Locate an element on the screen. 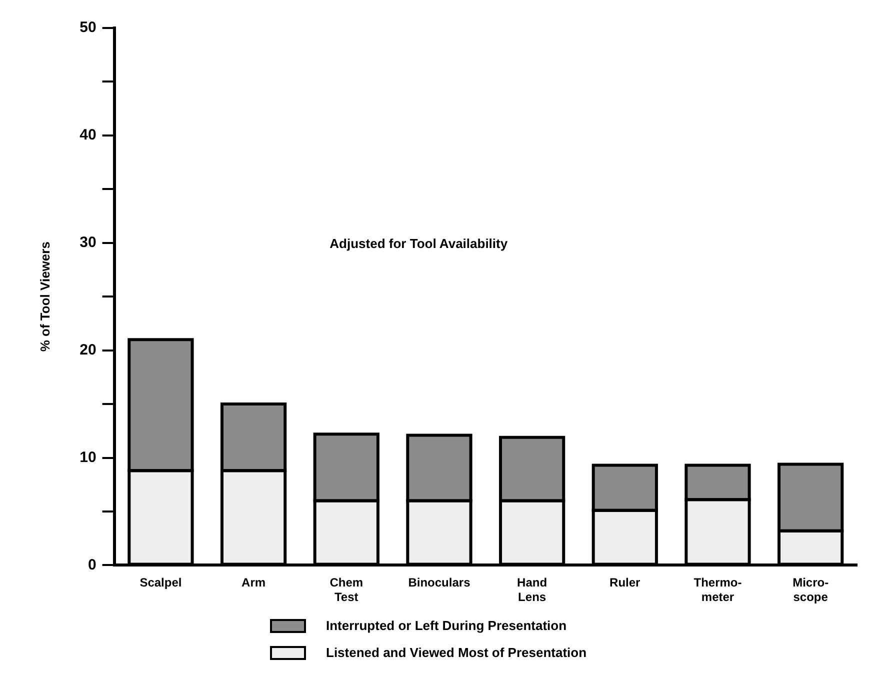 This screenshot has height=688, width=870. y-tick-label: 40 is located at coordinates (88, 135).